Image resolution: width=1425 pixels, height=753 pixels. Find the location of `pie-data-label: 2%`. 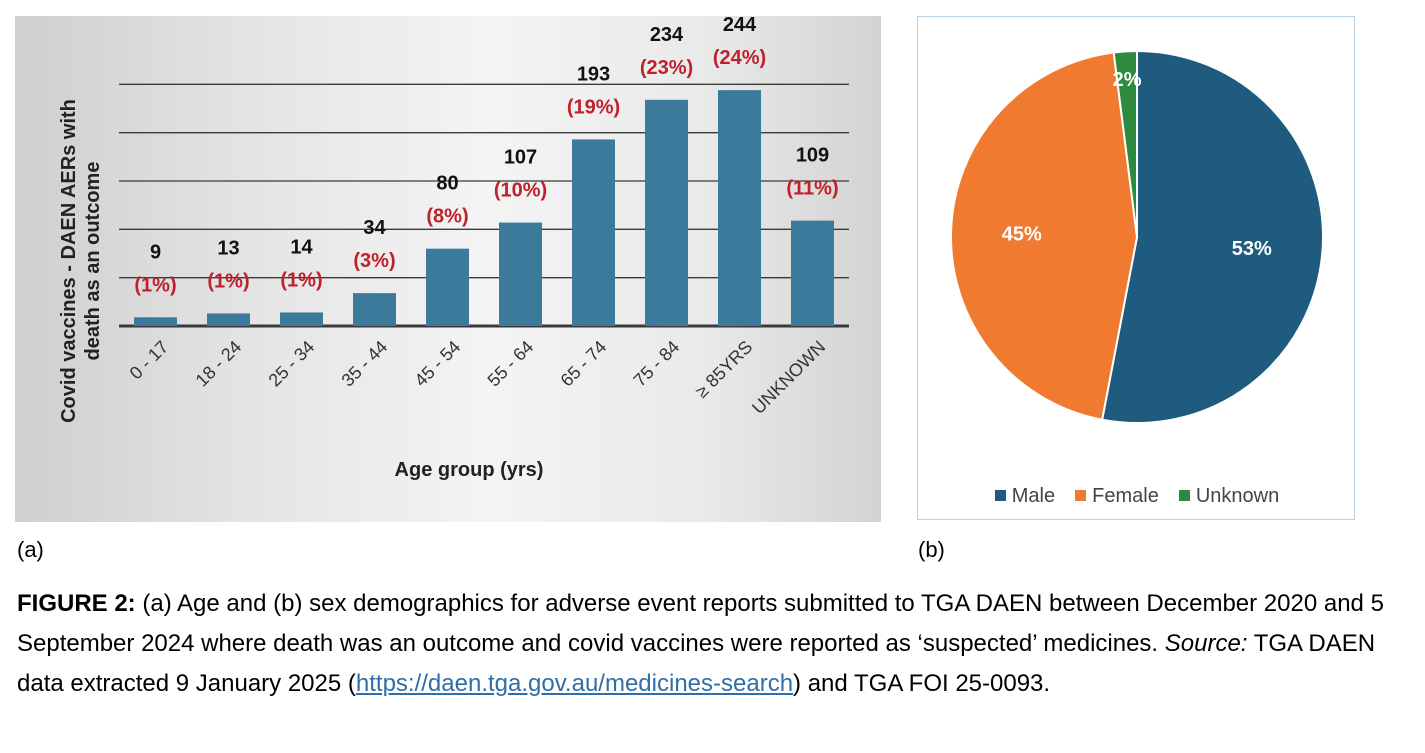

pie-data-label: 2% is located at coordinates (1127, 80).